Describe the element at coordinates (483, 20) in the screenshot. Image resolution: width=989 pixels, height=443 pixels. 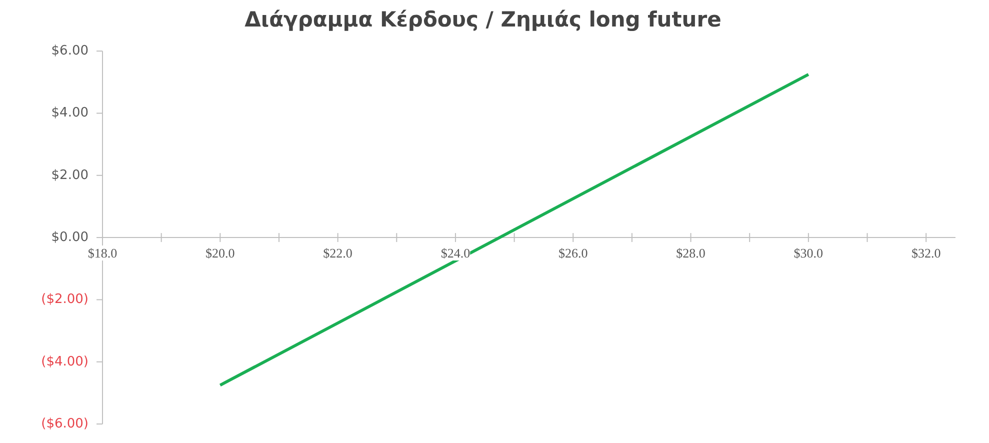
I see `chart-title: Διάγραμμα Κέρδους / Ζημιάς long future` at that location.